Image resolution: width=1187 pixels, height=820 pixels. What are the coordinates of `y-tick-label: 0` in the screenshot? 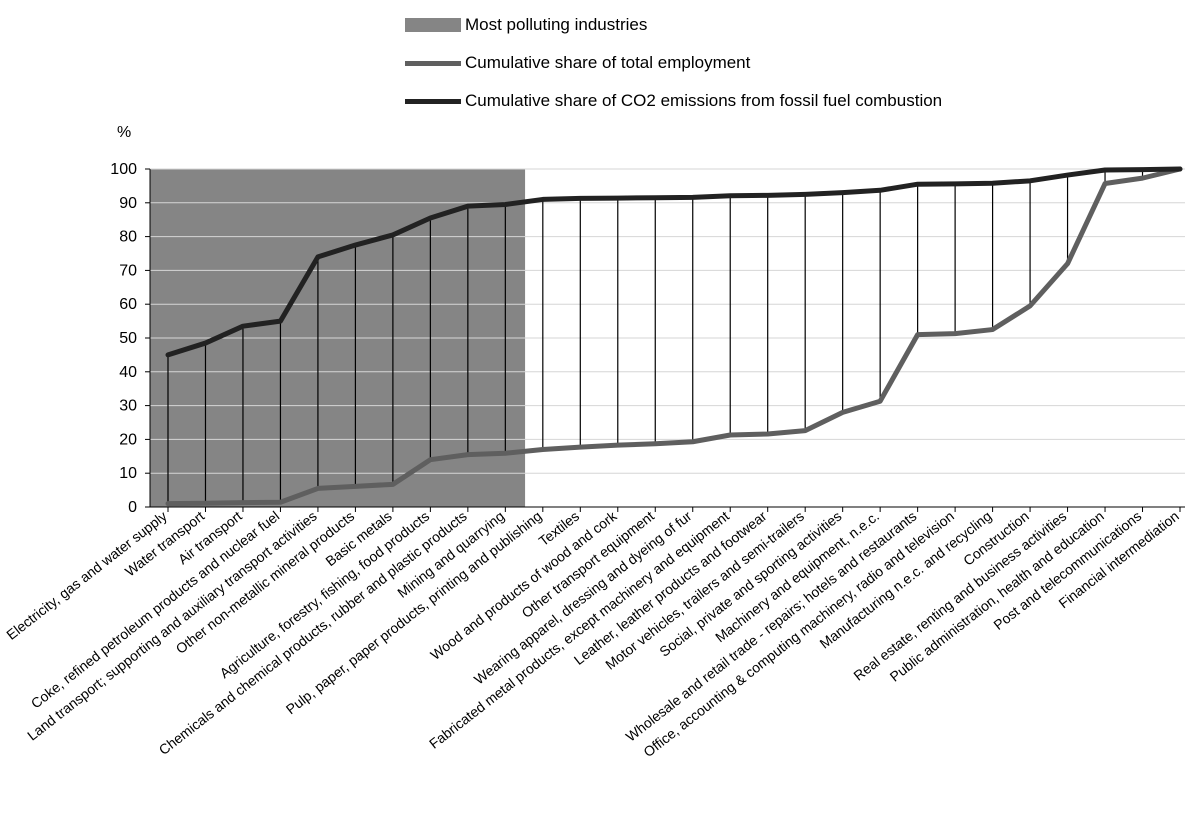 It's located at (132, 507).